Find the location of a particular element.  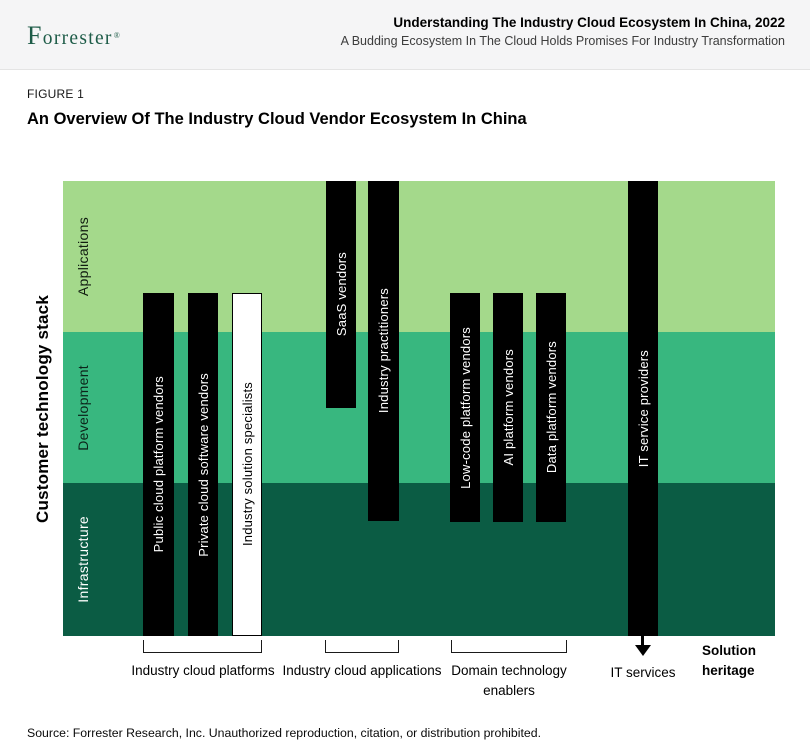

forrester-logo: Forrester® is located at coordinates (73, 36).